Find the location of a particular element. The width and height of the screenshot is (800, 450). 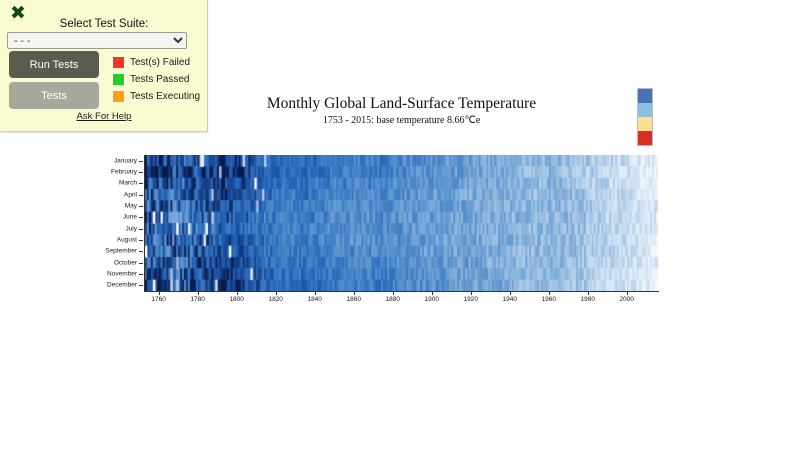

y-tick-label-august: August is located at coordinates (126, 240).